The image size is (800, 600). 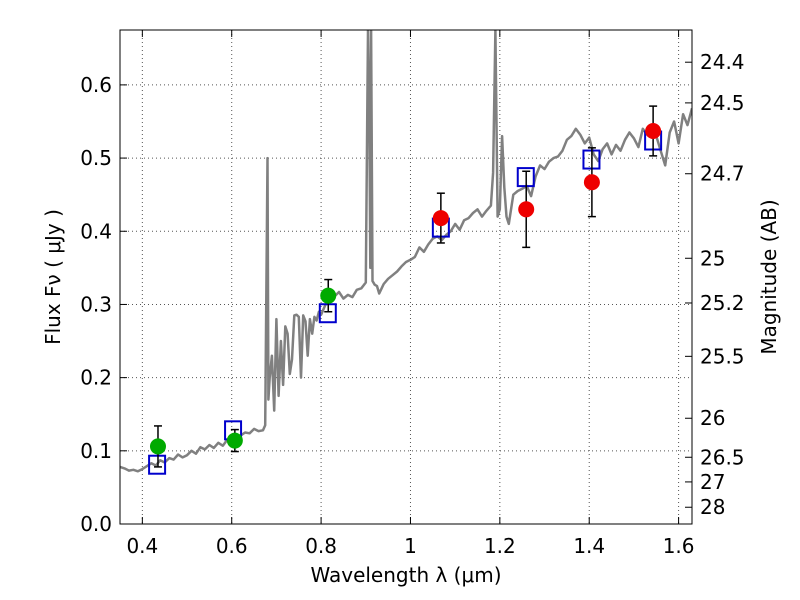 What do you see at coordinates (722, 303) in the screenshot?
I see `y2-tick-label: 25.2` at bounding box center [722, 303].